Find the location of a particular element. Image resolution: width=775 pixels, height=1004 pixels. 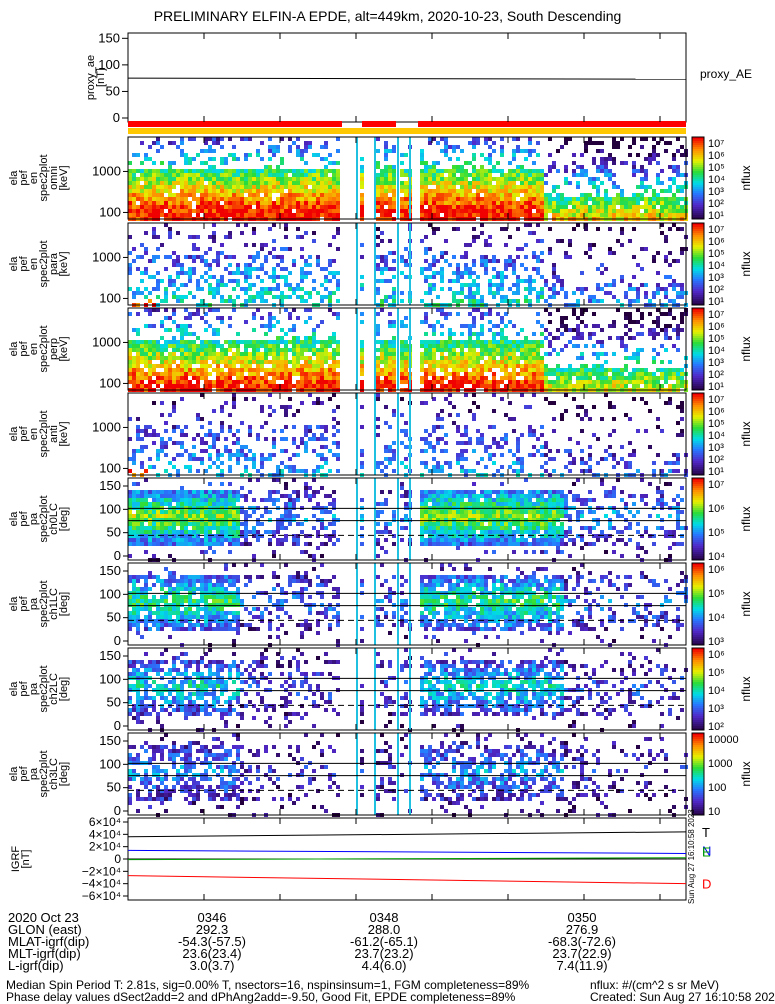

proxy-ae-ytick-label: 50 is located at coordinates (113, 90).